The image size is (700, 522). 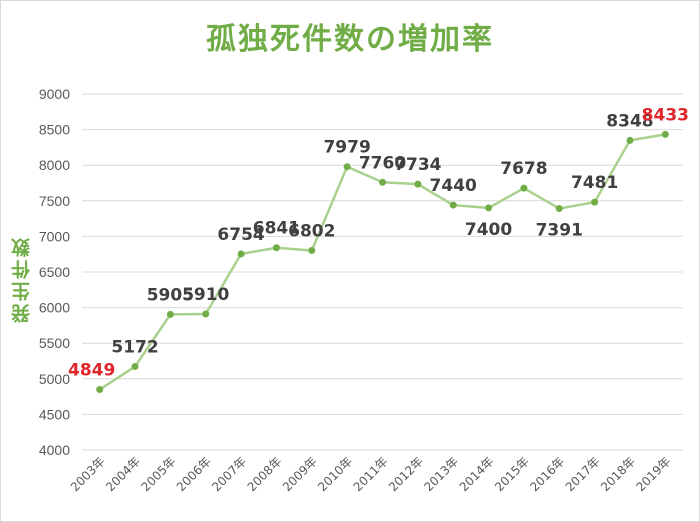 I want to click on x-tick-label: 2019年, so click(x=653, y=474).